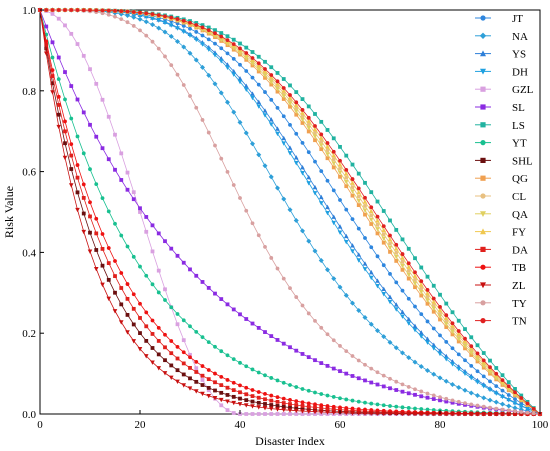  What do you see at coordinates (390, 274) in the screenshot?
I see `data-point-jt` at bounding box center [390, 274].